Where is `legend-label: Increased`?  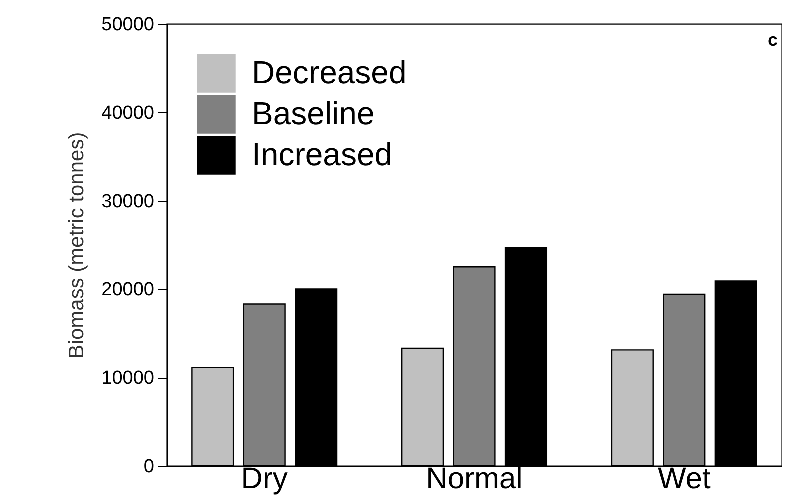
legend-label: Increased is located at coordinates (322, 154).